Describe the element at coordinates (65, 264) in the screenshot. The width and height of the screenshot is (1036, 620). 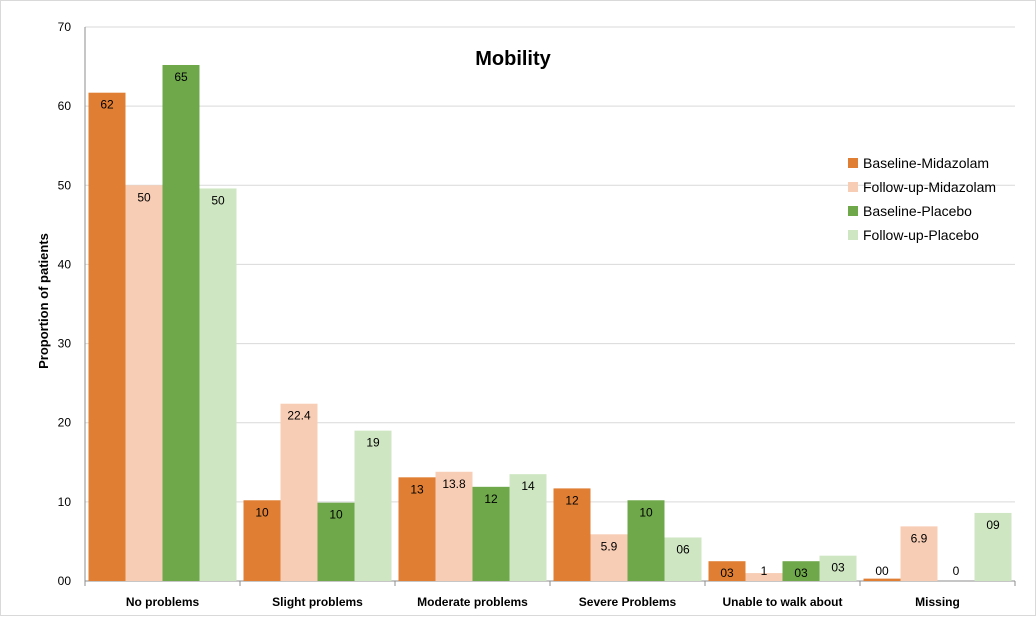
I see `y-tick-label: 40` at that location.